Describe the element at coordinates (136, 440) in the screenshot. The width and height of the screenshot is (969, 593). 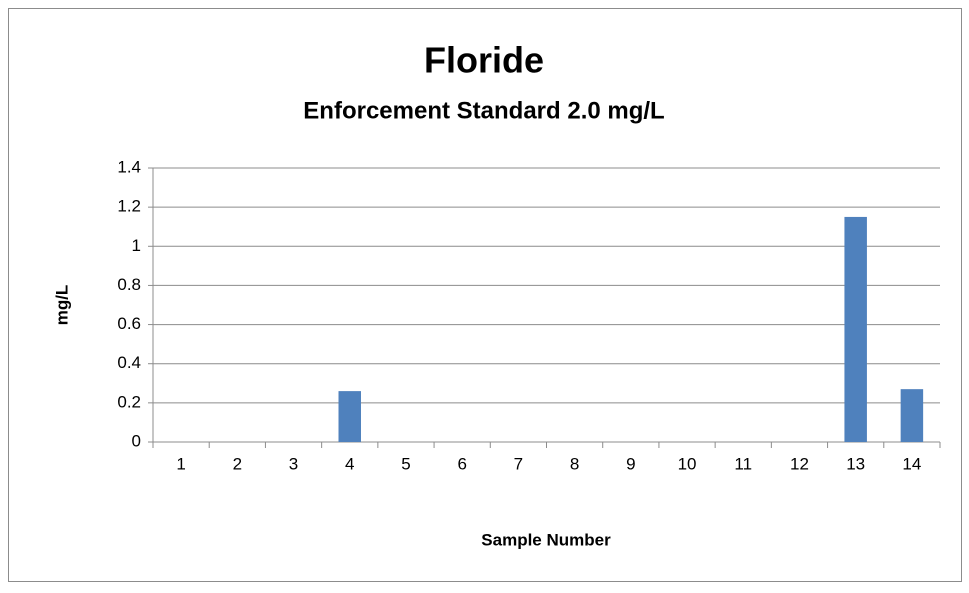
I see `y-tick-label: 0` at that location.